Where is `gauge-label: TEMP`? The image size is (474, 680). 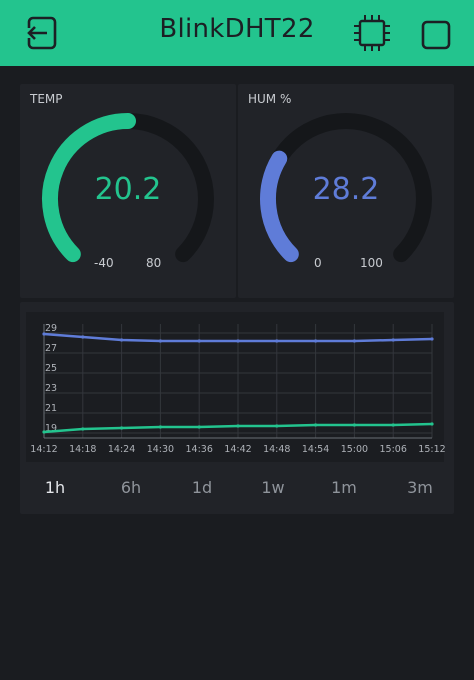 gauge-label: TEMP is located at coordinates (46, 99).